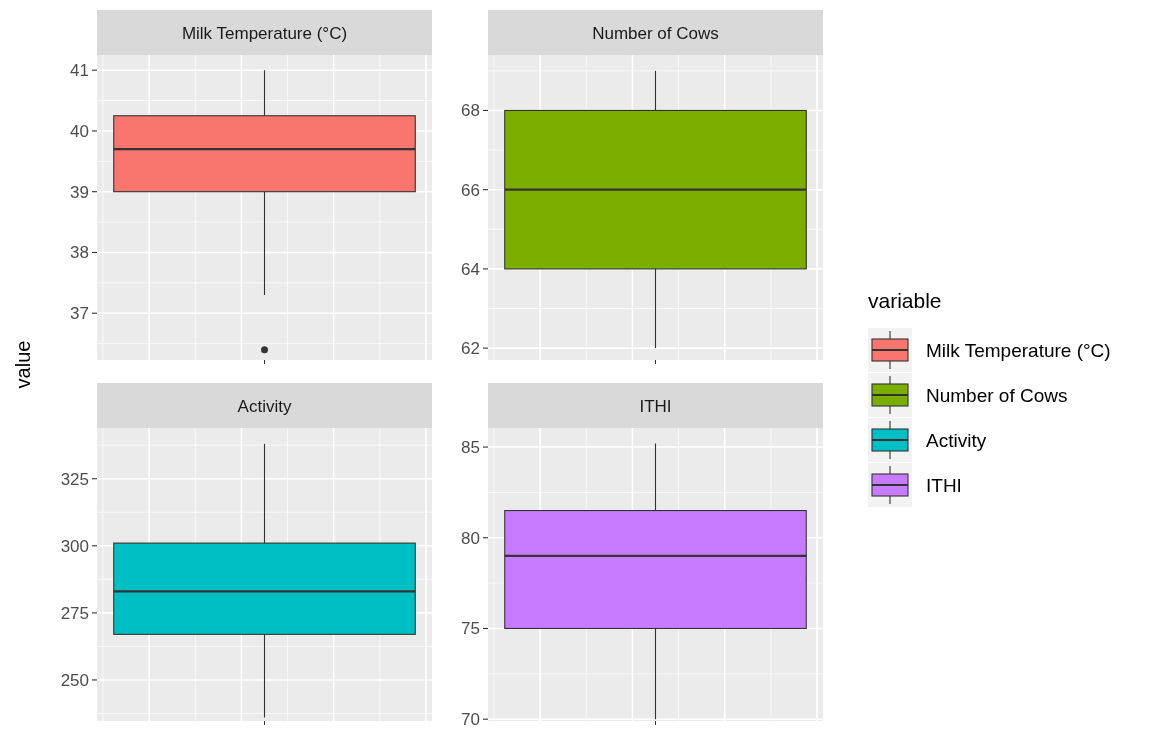  Describe the element at coordinates (470, 448) in the screenshot. I see `y-tick-label: 85` at that location.